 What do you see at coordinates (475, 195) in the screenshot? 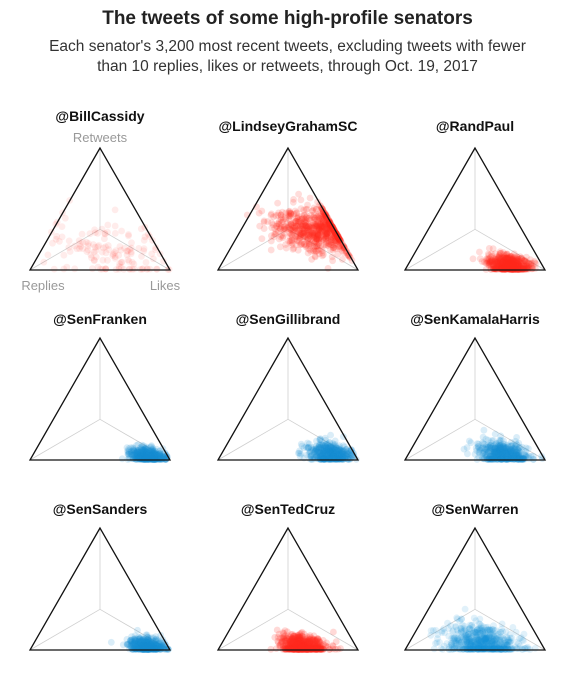
I see `ternary-plot: @RandPaul` at bounding box center [475, 195].